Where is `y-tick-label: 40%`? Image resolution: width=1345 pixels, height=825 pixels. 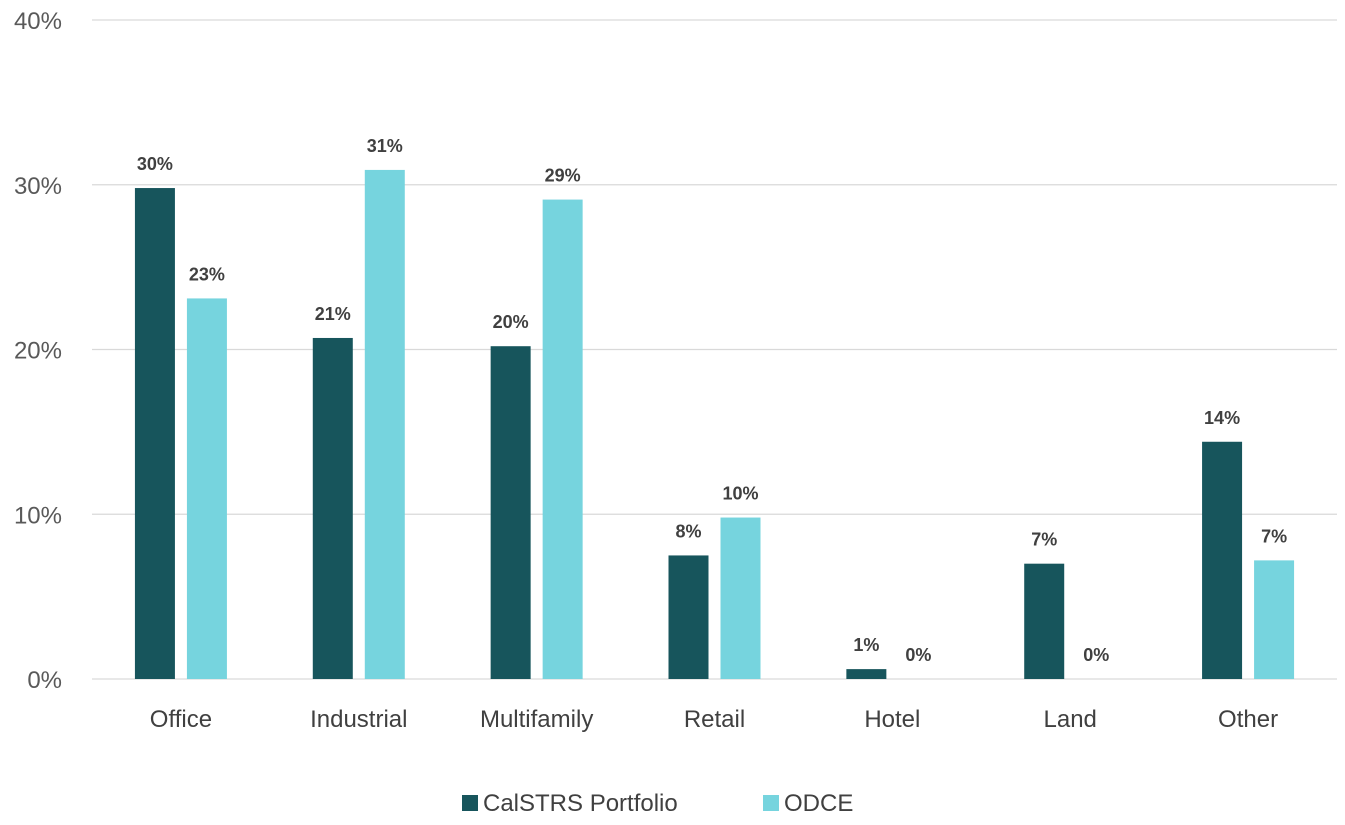 y-tick-label: 40% is located at coordinates (38, 21).